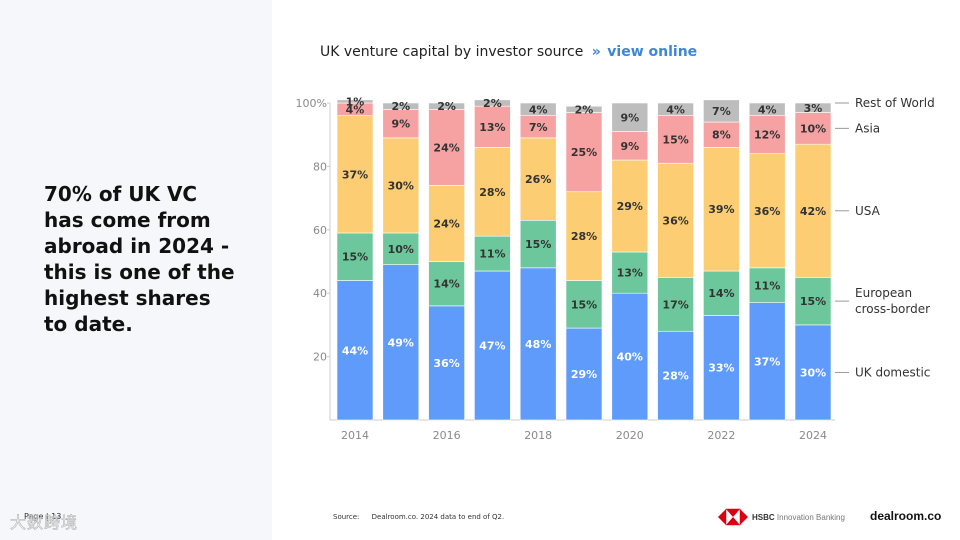 Image resolution: width=960 pixels, height=540 pixels. I want to click on legend-label: USA, so click(868, 211).